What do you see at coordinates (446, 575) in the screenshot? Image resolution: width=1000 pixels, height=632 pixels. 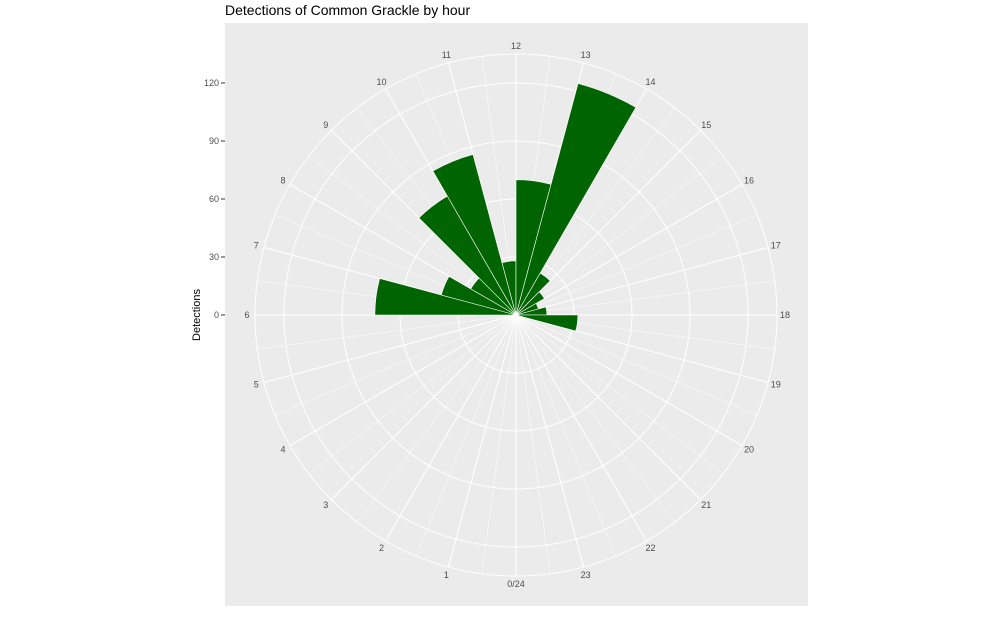 I see `hour-label-1: 1` at bounding box center [446, 575].